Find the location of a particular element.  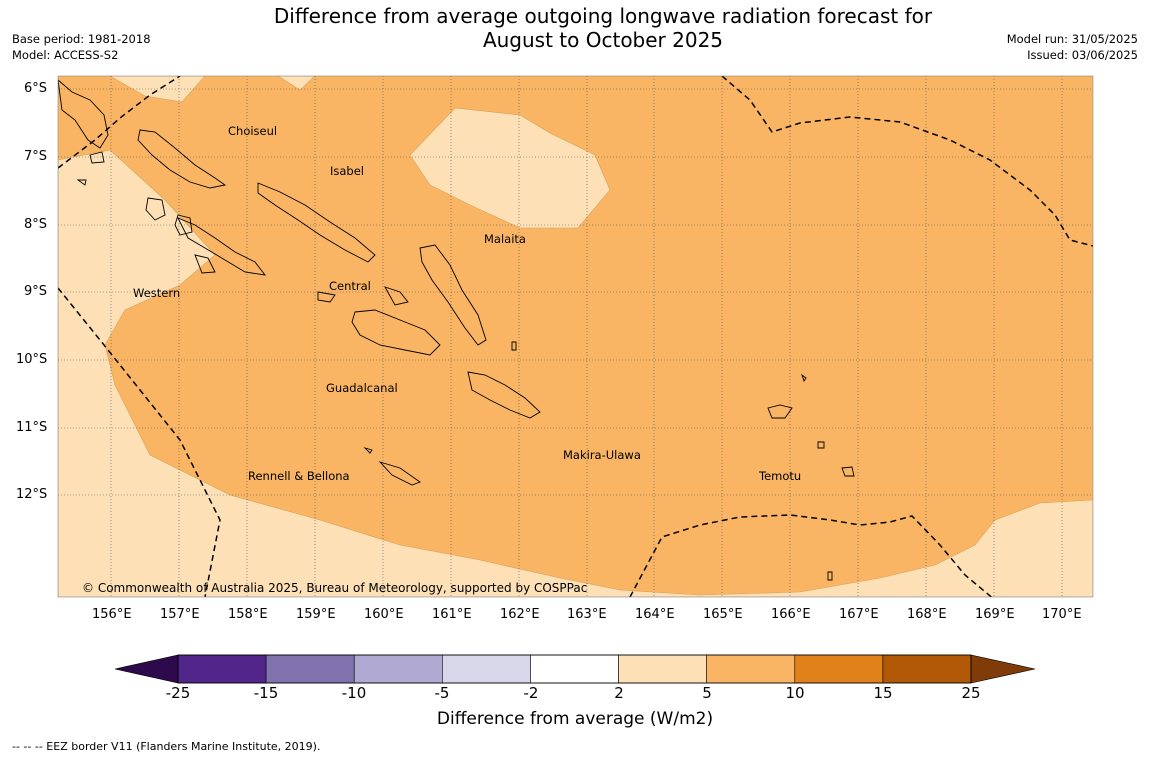

colorbar-tick-label: 5 is located at coordinates (707, 693).